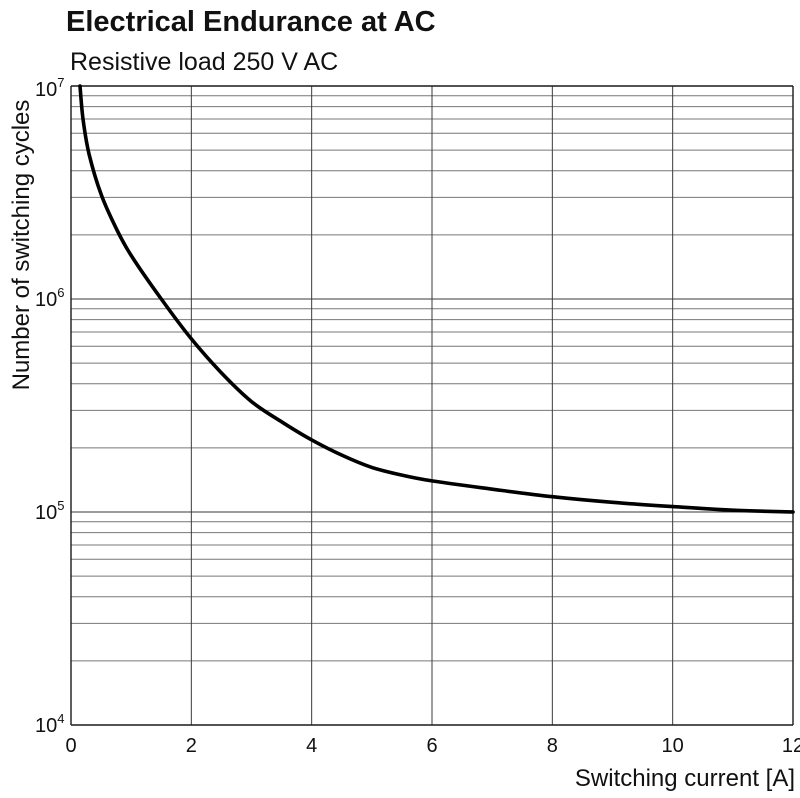  What do you see at coordinates (204, 62) in the screenshot?
I see `chart-subtitle: Resistive load 250 V AC` at bounding box center [204, 62].